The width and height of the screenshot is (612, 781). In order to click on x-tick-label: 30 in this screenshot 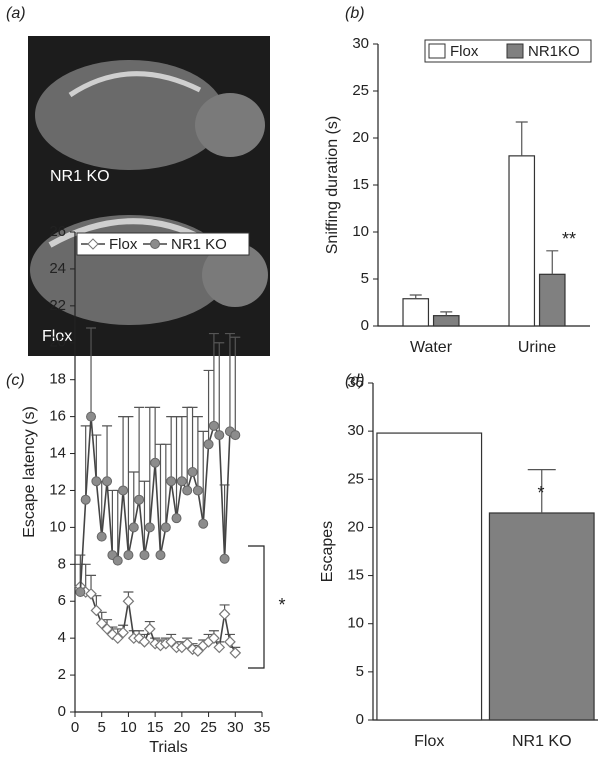, I will do `click(235, 727)`.